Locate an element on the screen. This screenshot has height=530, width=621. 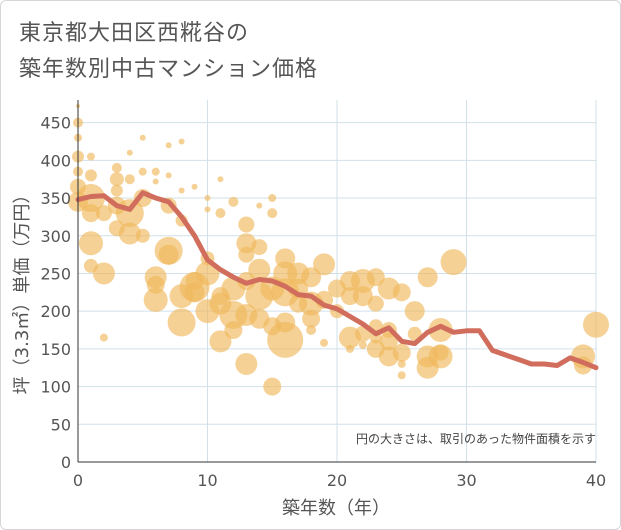
y-axis-title: 坪（3.3㎡）単価（万円） is located at coordinates (22, 290).